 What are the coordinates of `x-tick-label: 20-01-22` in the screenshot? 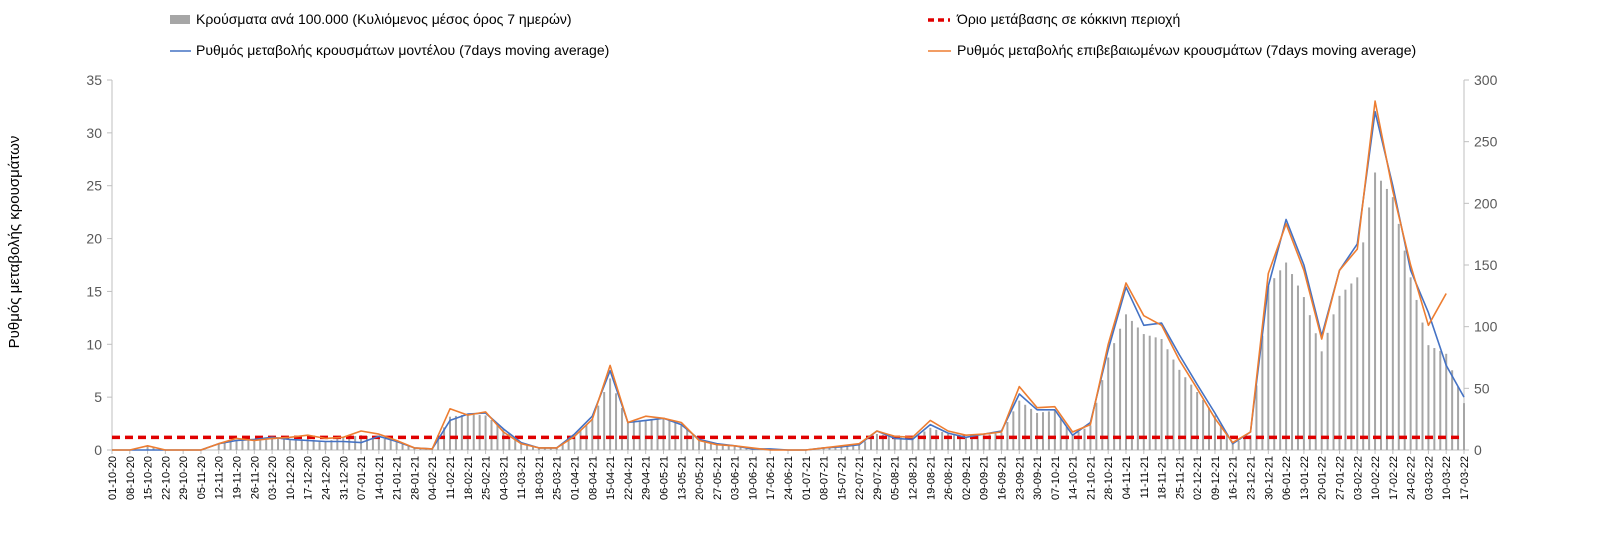 It's located at (1323, 478).